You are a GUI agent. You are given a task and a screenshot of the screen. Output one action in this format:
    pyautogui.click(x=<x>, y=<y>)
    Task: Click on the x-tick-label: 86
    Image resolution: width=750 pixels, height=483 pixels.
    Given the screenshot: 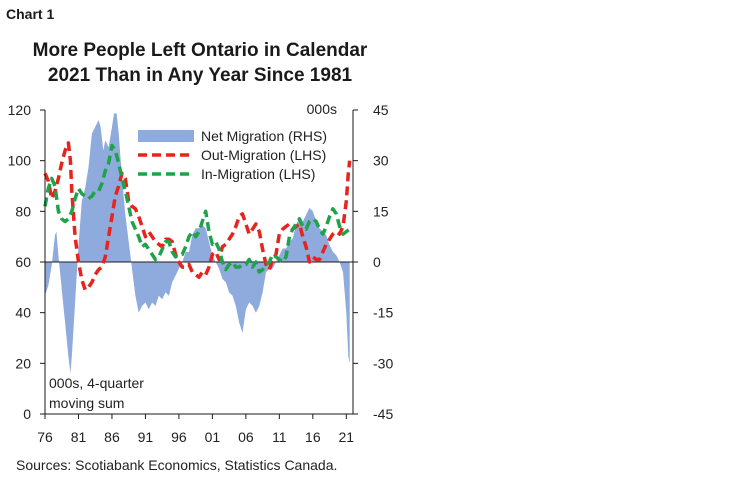 What is the action you would take?
    pyautogui.click(x=112, y=437)
    